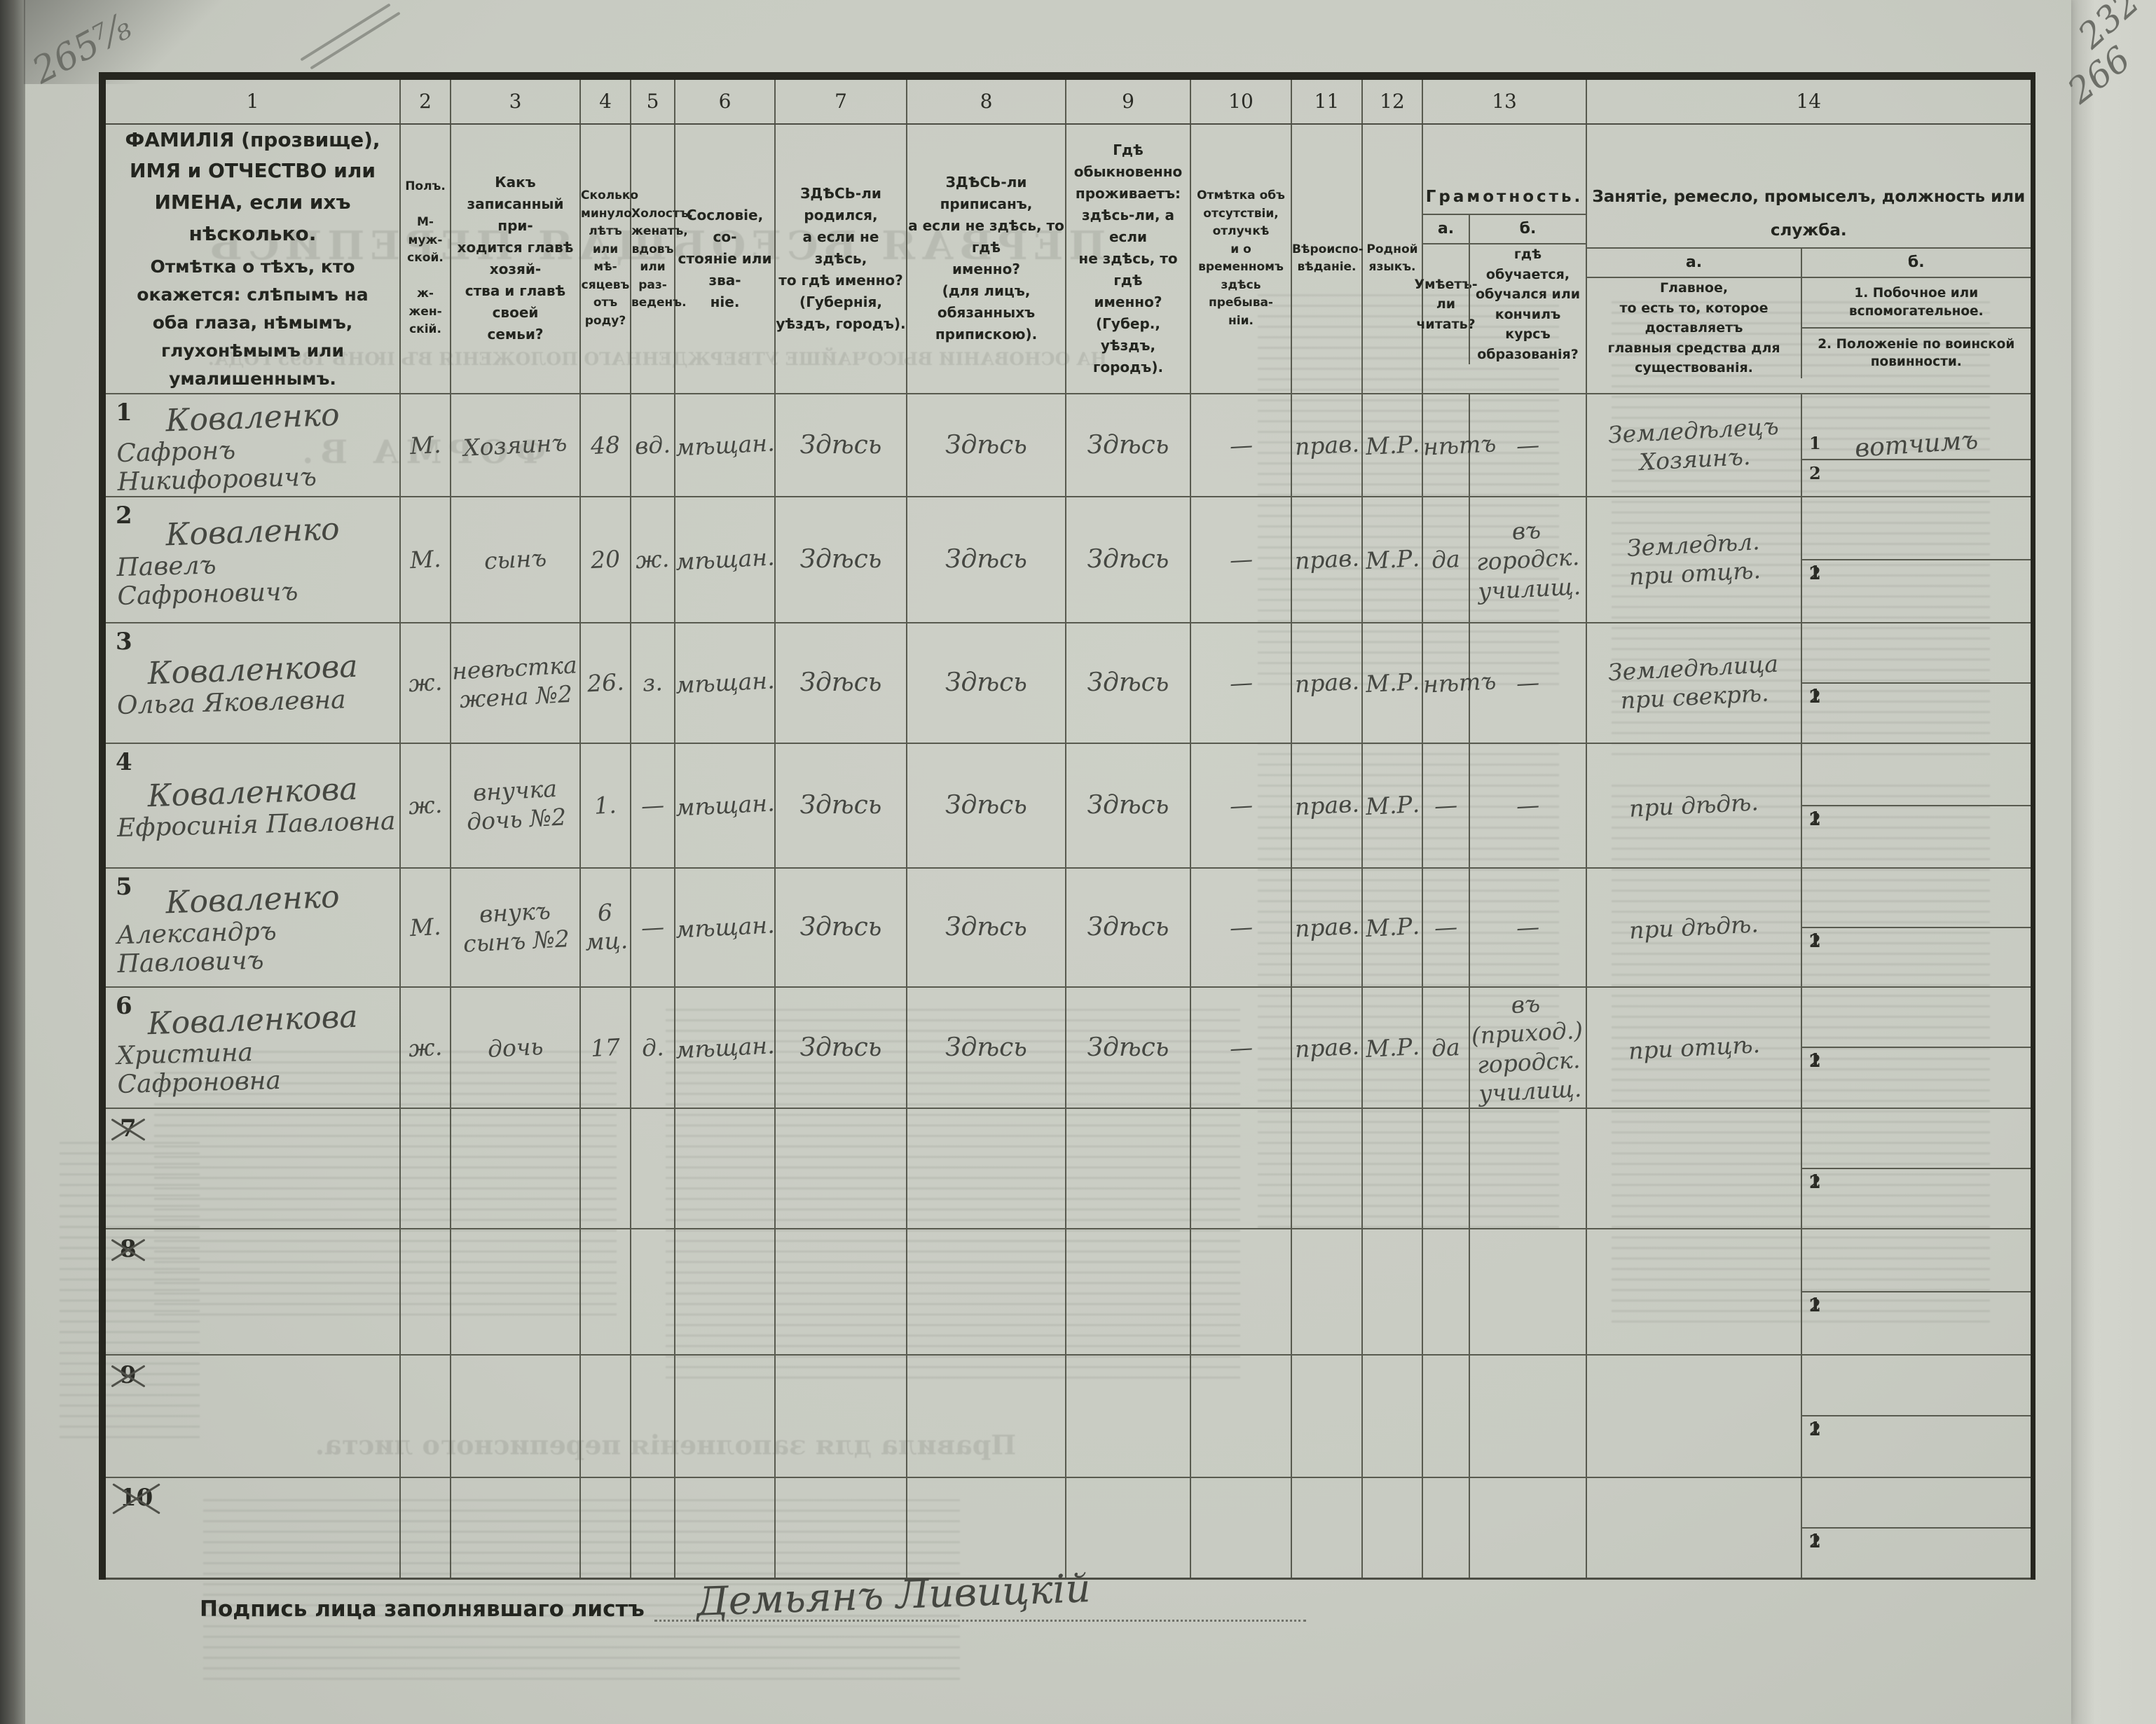  Describe the element at coordinates (1446, 1047) in the screenshot. I see `cell-reads: да` at that location.